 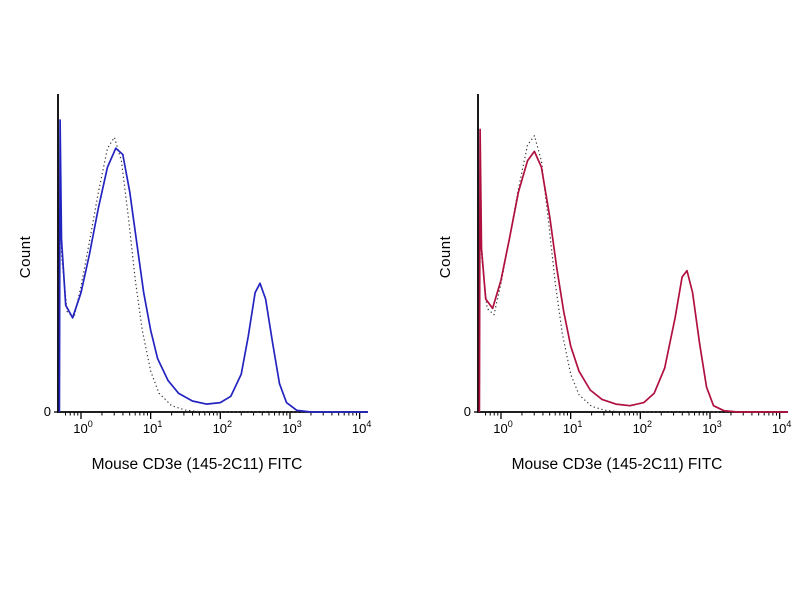 I want to click on right-y-axis-label: Count, so click(x=445, y=257).